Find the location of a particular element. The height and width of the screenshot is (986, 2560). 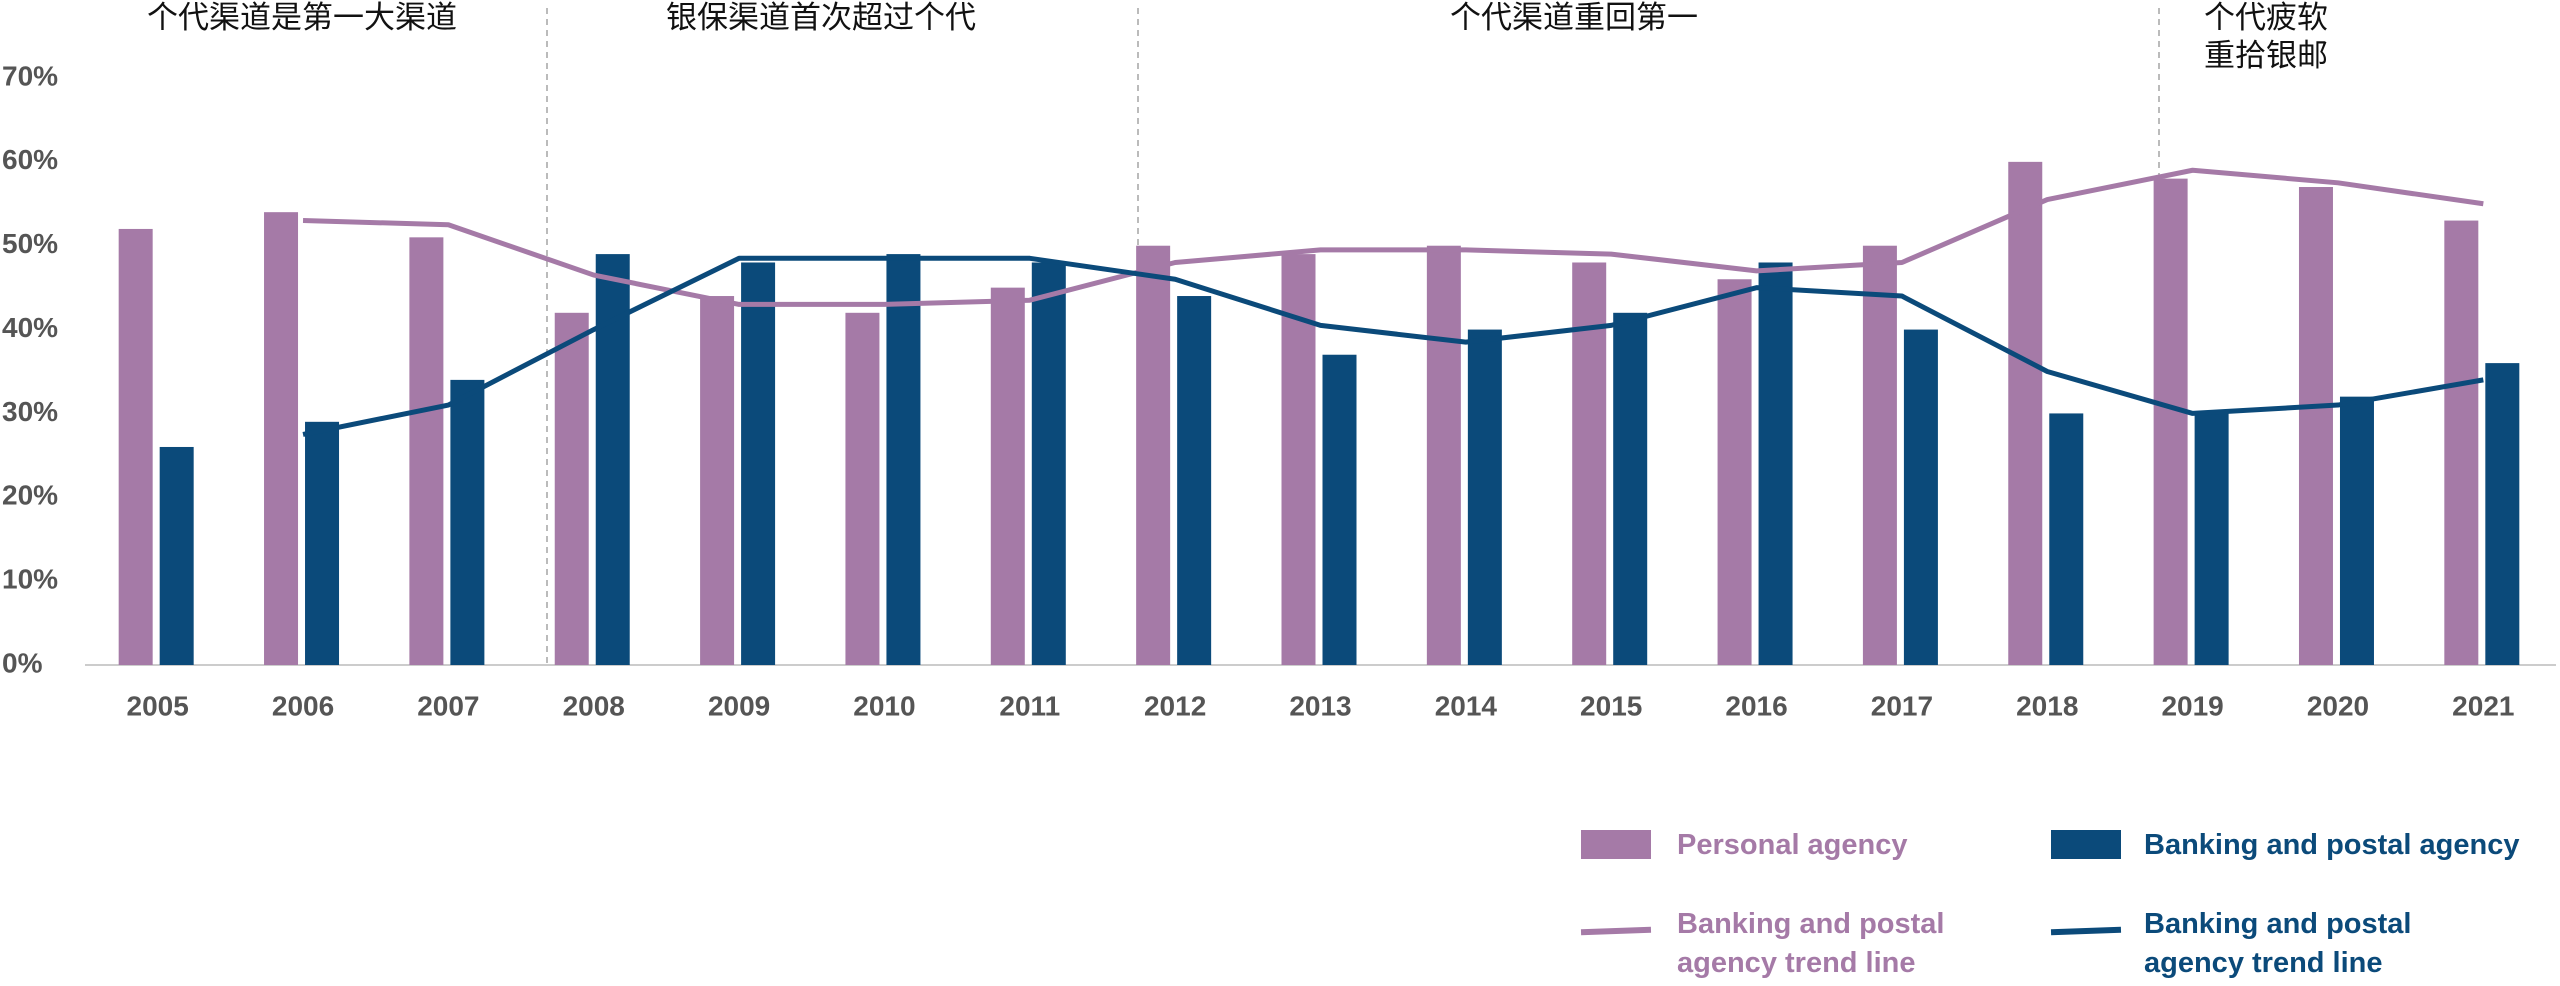

x-tick-label: 2009 is located at coordinates (739, 705).